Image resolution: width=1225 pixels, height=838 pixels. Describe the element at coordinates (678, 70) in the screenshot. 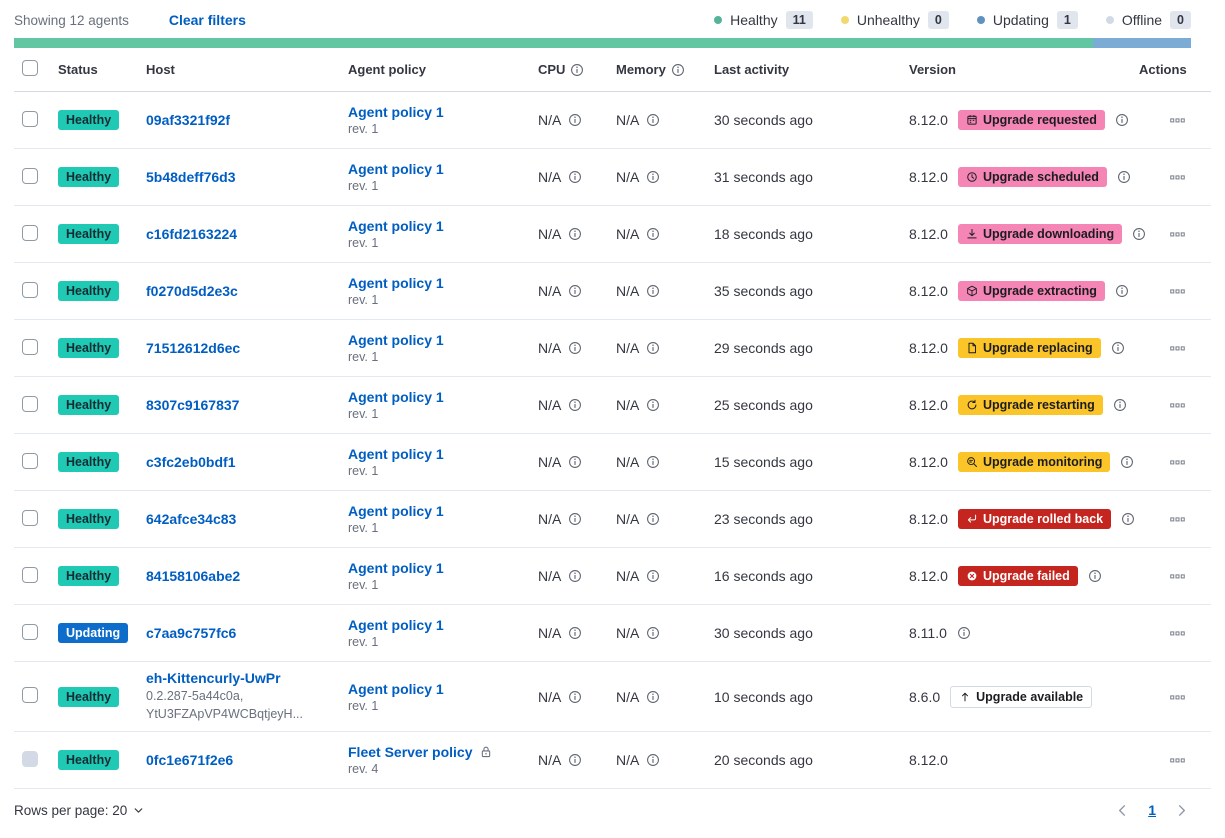

I see `memory-info-icon` at that location.